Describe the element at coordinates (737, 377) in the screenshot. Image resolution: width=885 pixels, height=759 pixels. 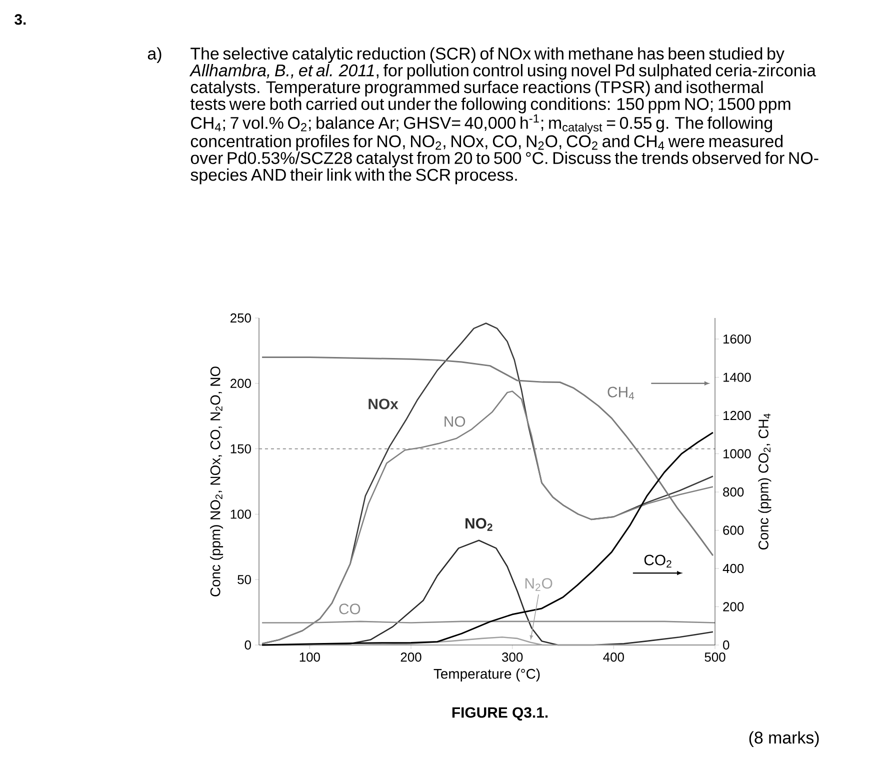
I see `y2-tick-label: 1400` at that location.